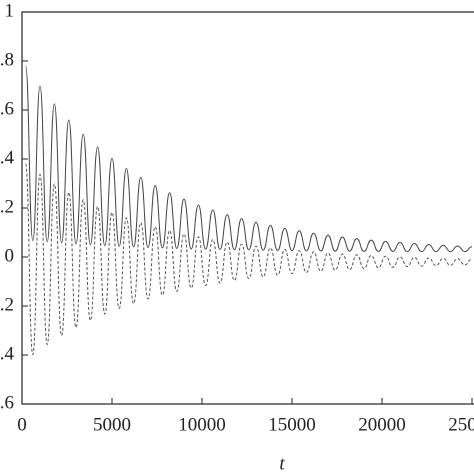 The width and height of the screenshot is (474, 474). What do you see at coordinates (7, 353) in the screenshot?
I see `y-tick-label: -0.4` at bounding box center [7, 353].